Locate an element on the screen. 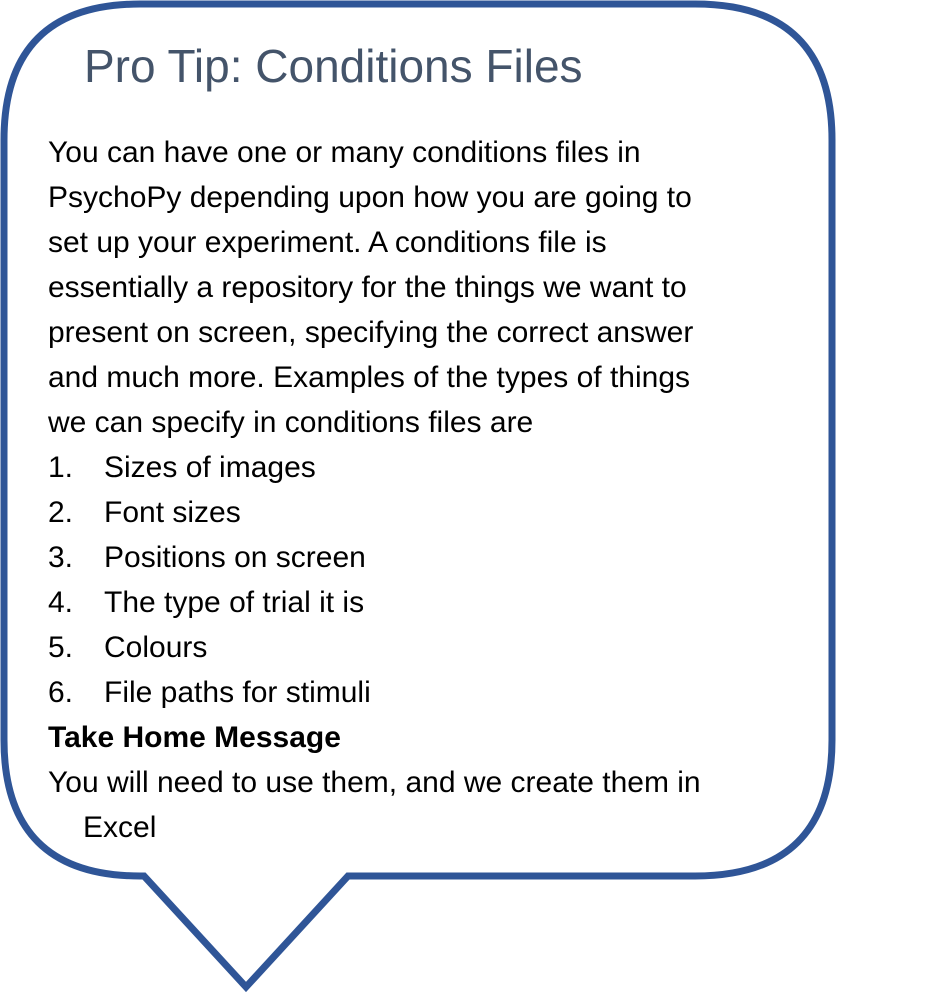 The width and height of the screenshot is (927, 993). list-number: 5. is located at coordinates (61, 647).